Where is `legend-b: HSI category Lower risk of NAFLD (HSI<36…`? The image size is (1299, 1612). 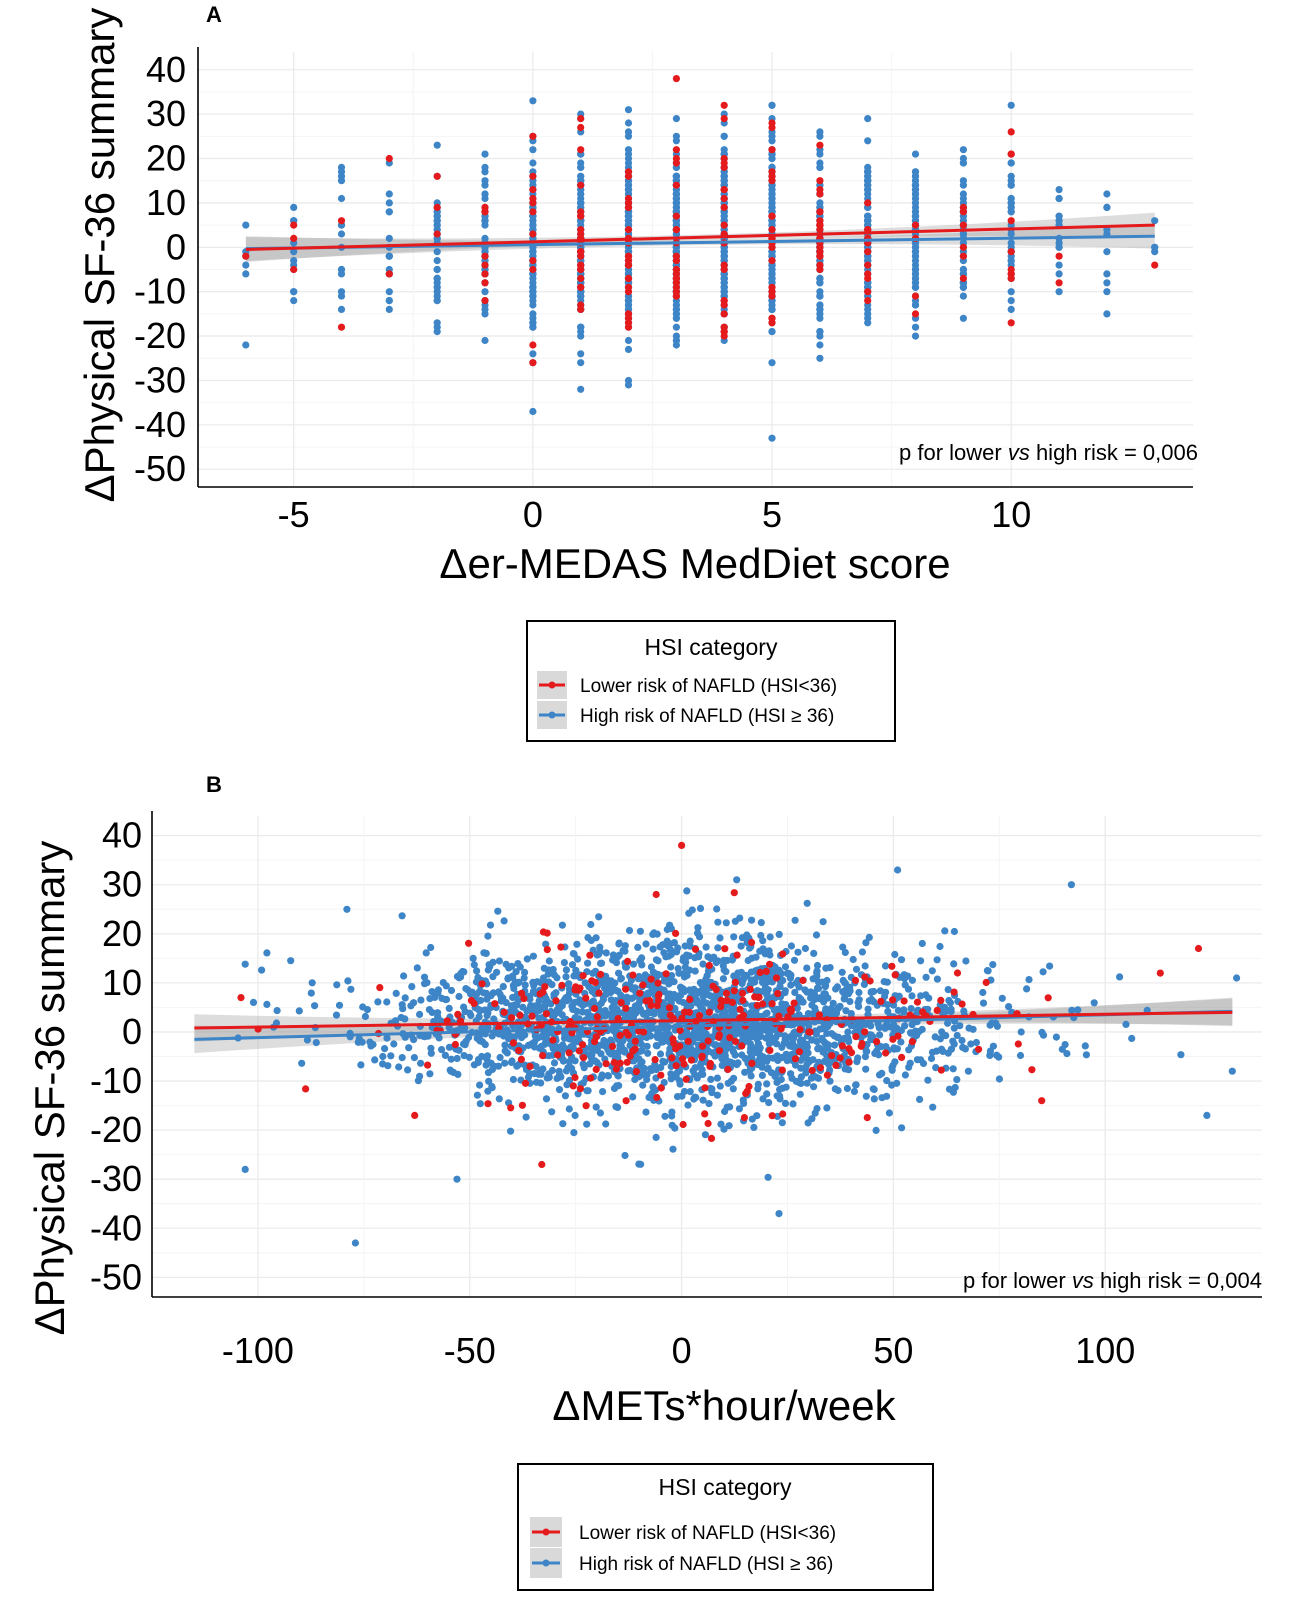 legend-b: HSI category Lower risk of NAFLD (HSI<36… is located at coordinates (725, 1527).